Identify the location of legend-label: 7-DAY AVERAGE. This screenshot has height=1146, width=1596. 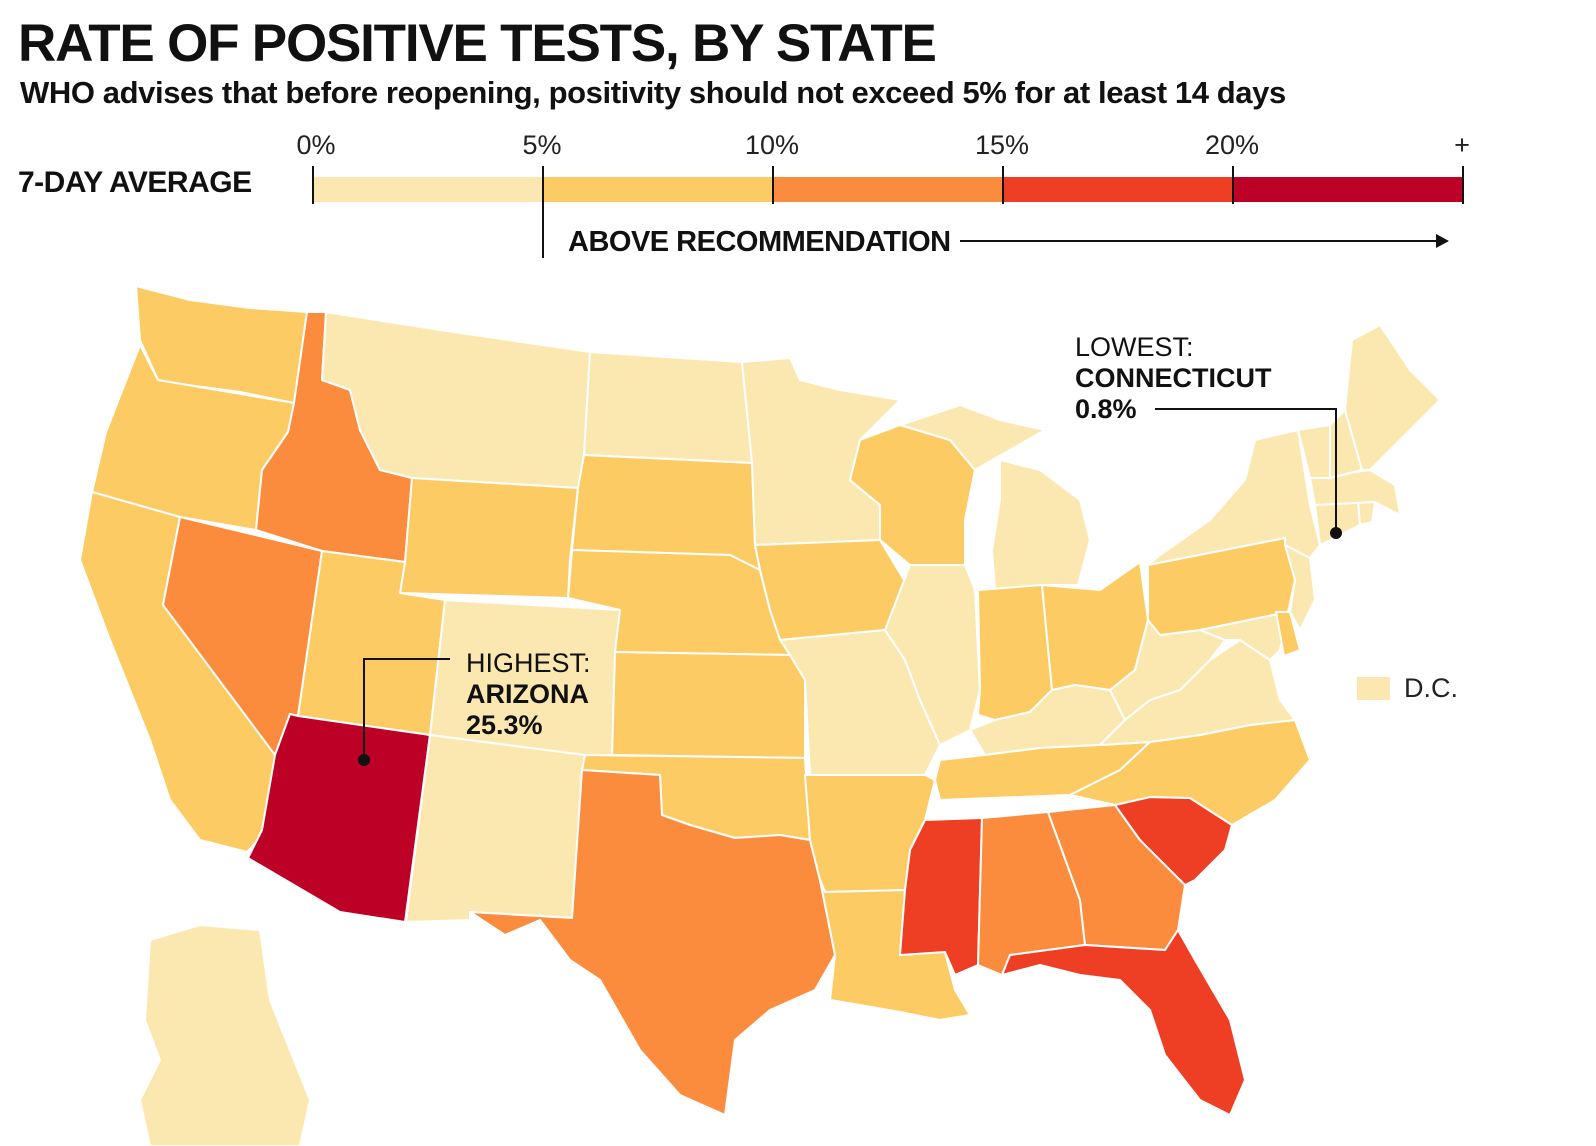
(135, 182).